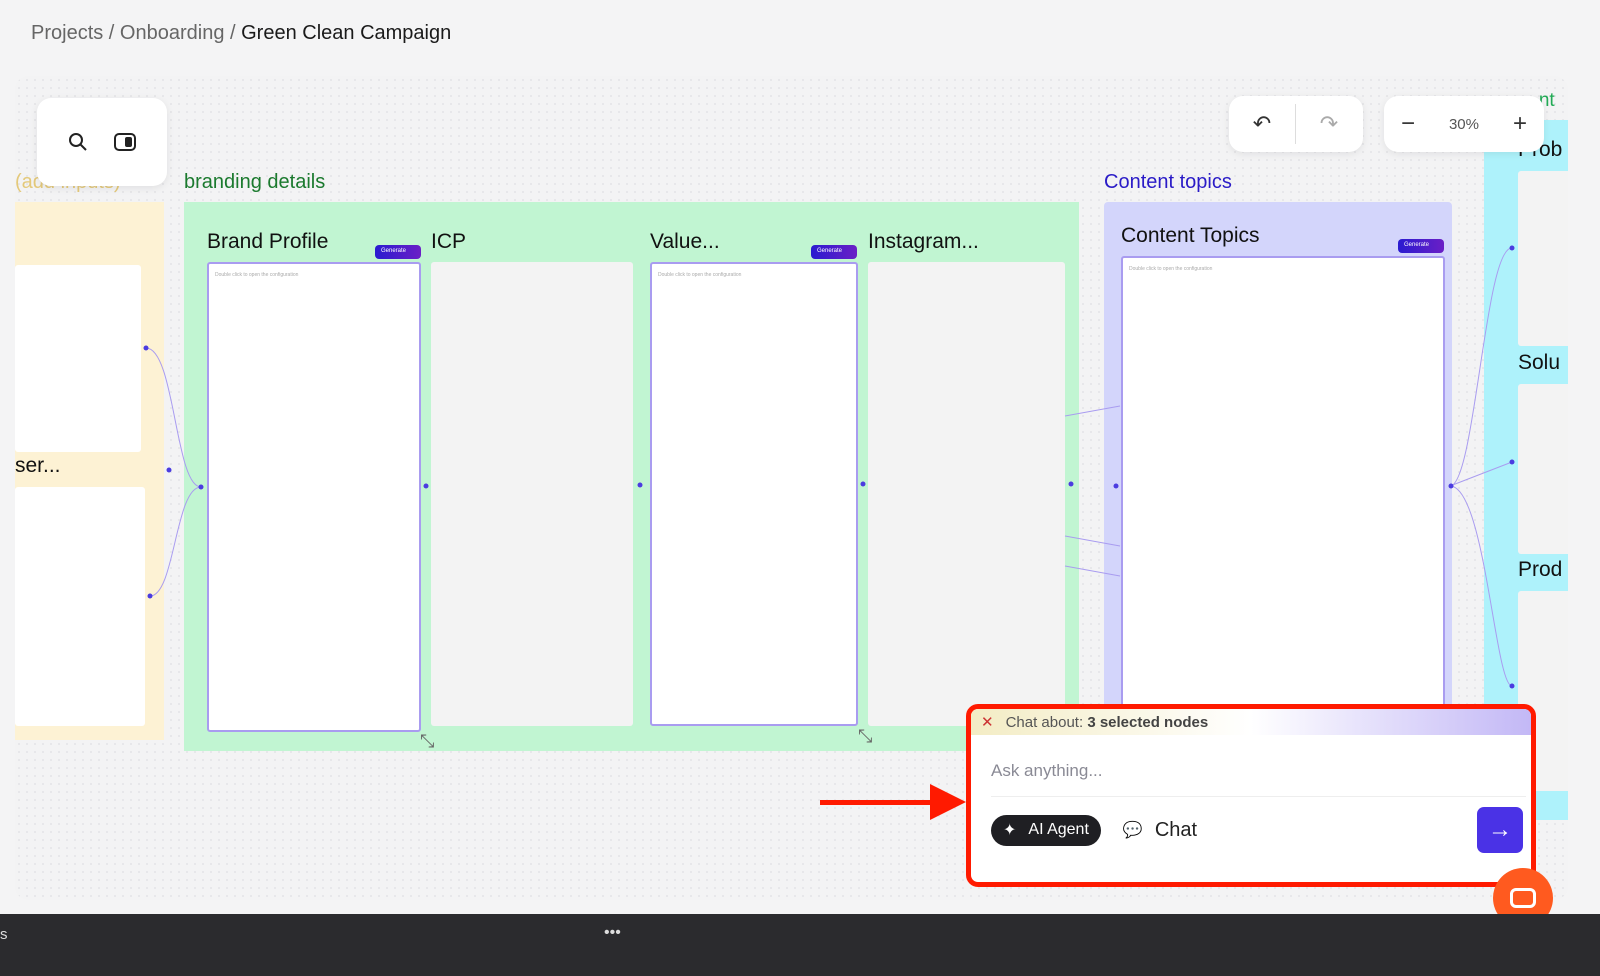 This screenshot has height=976, width=1600. What do you see at coordinates (1540, 569) in the screenshot?
I see `card-title-right: Prod` at bounding box center [1540, 569].